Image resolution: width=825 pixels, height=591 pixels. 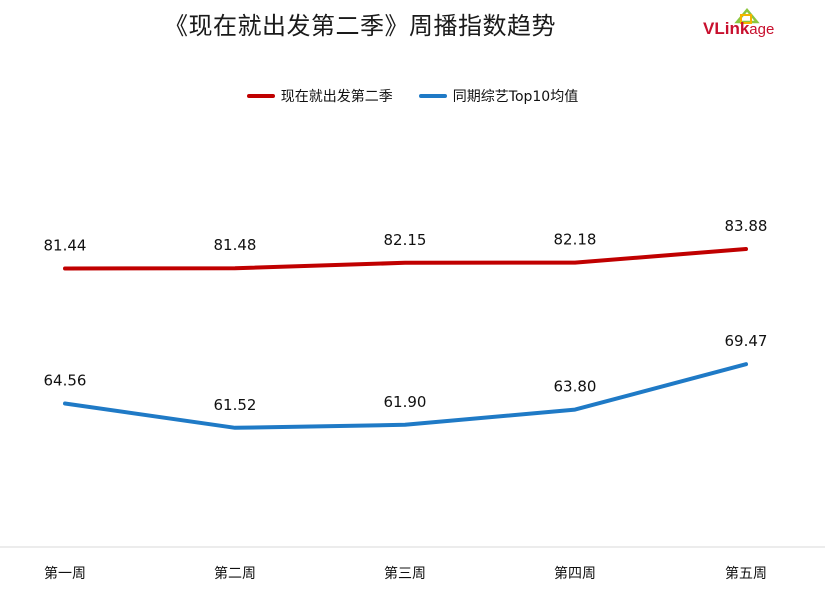 I want to click on data-label: 81.48, so click(x=235, y=245).